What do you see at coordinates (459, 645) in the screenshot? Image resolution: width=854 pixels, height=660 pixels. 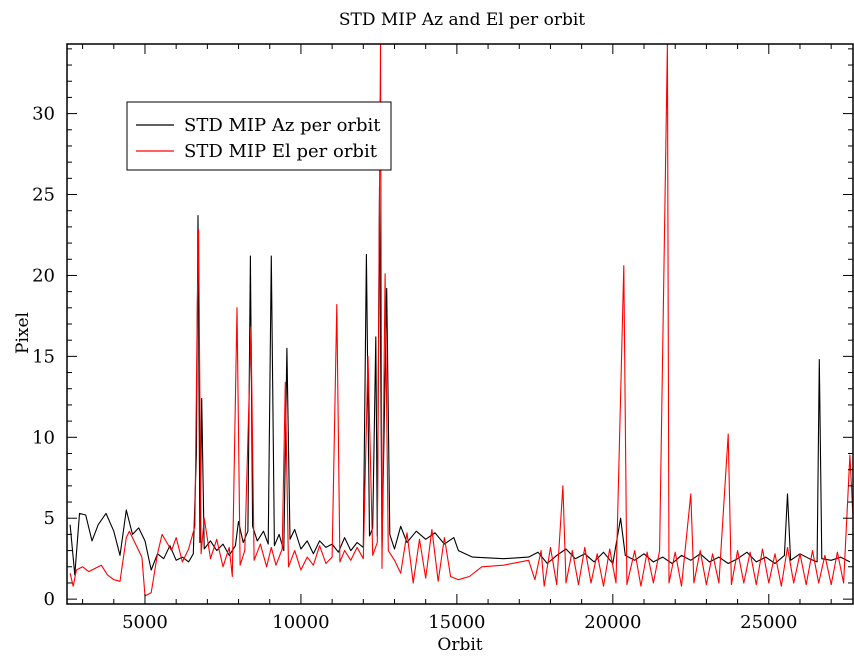 I see `x-axis-label: Orbit` at bounding box center [459, 645].